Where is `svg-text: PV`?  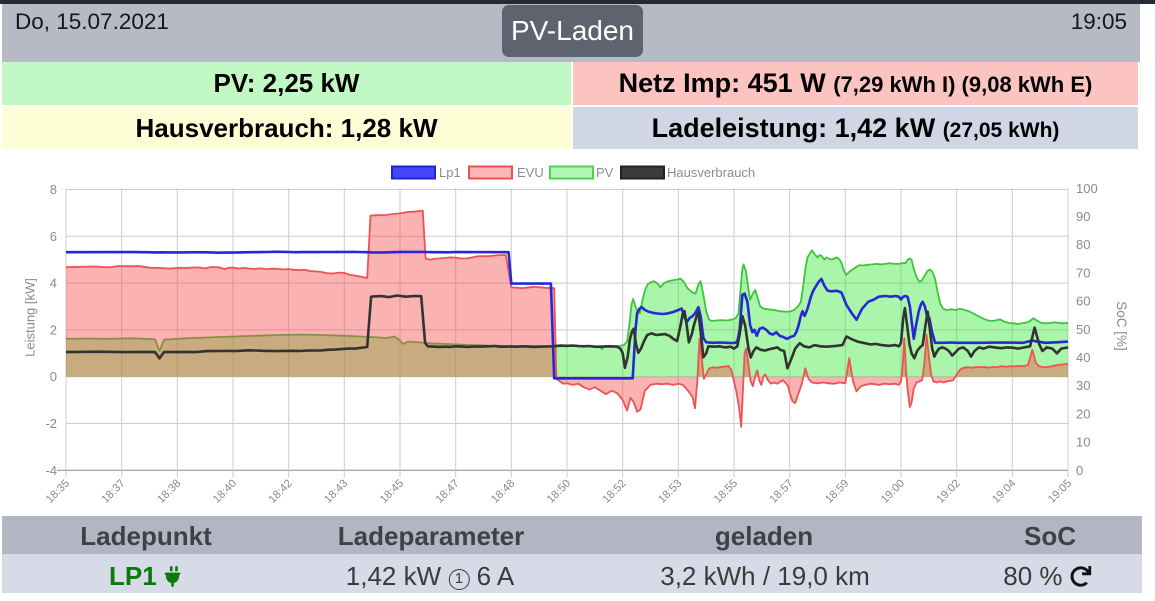
svg-text: PV is located at coordinates (605, 172).